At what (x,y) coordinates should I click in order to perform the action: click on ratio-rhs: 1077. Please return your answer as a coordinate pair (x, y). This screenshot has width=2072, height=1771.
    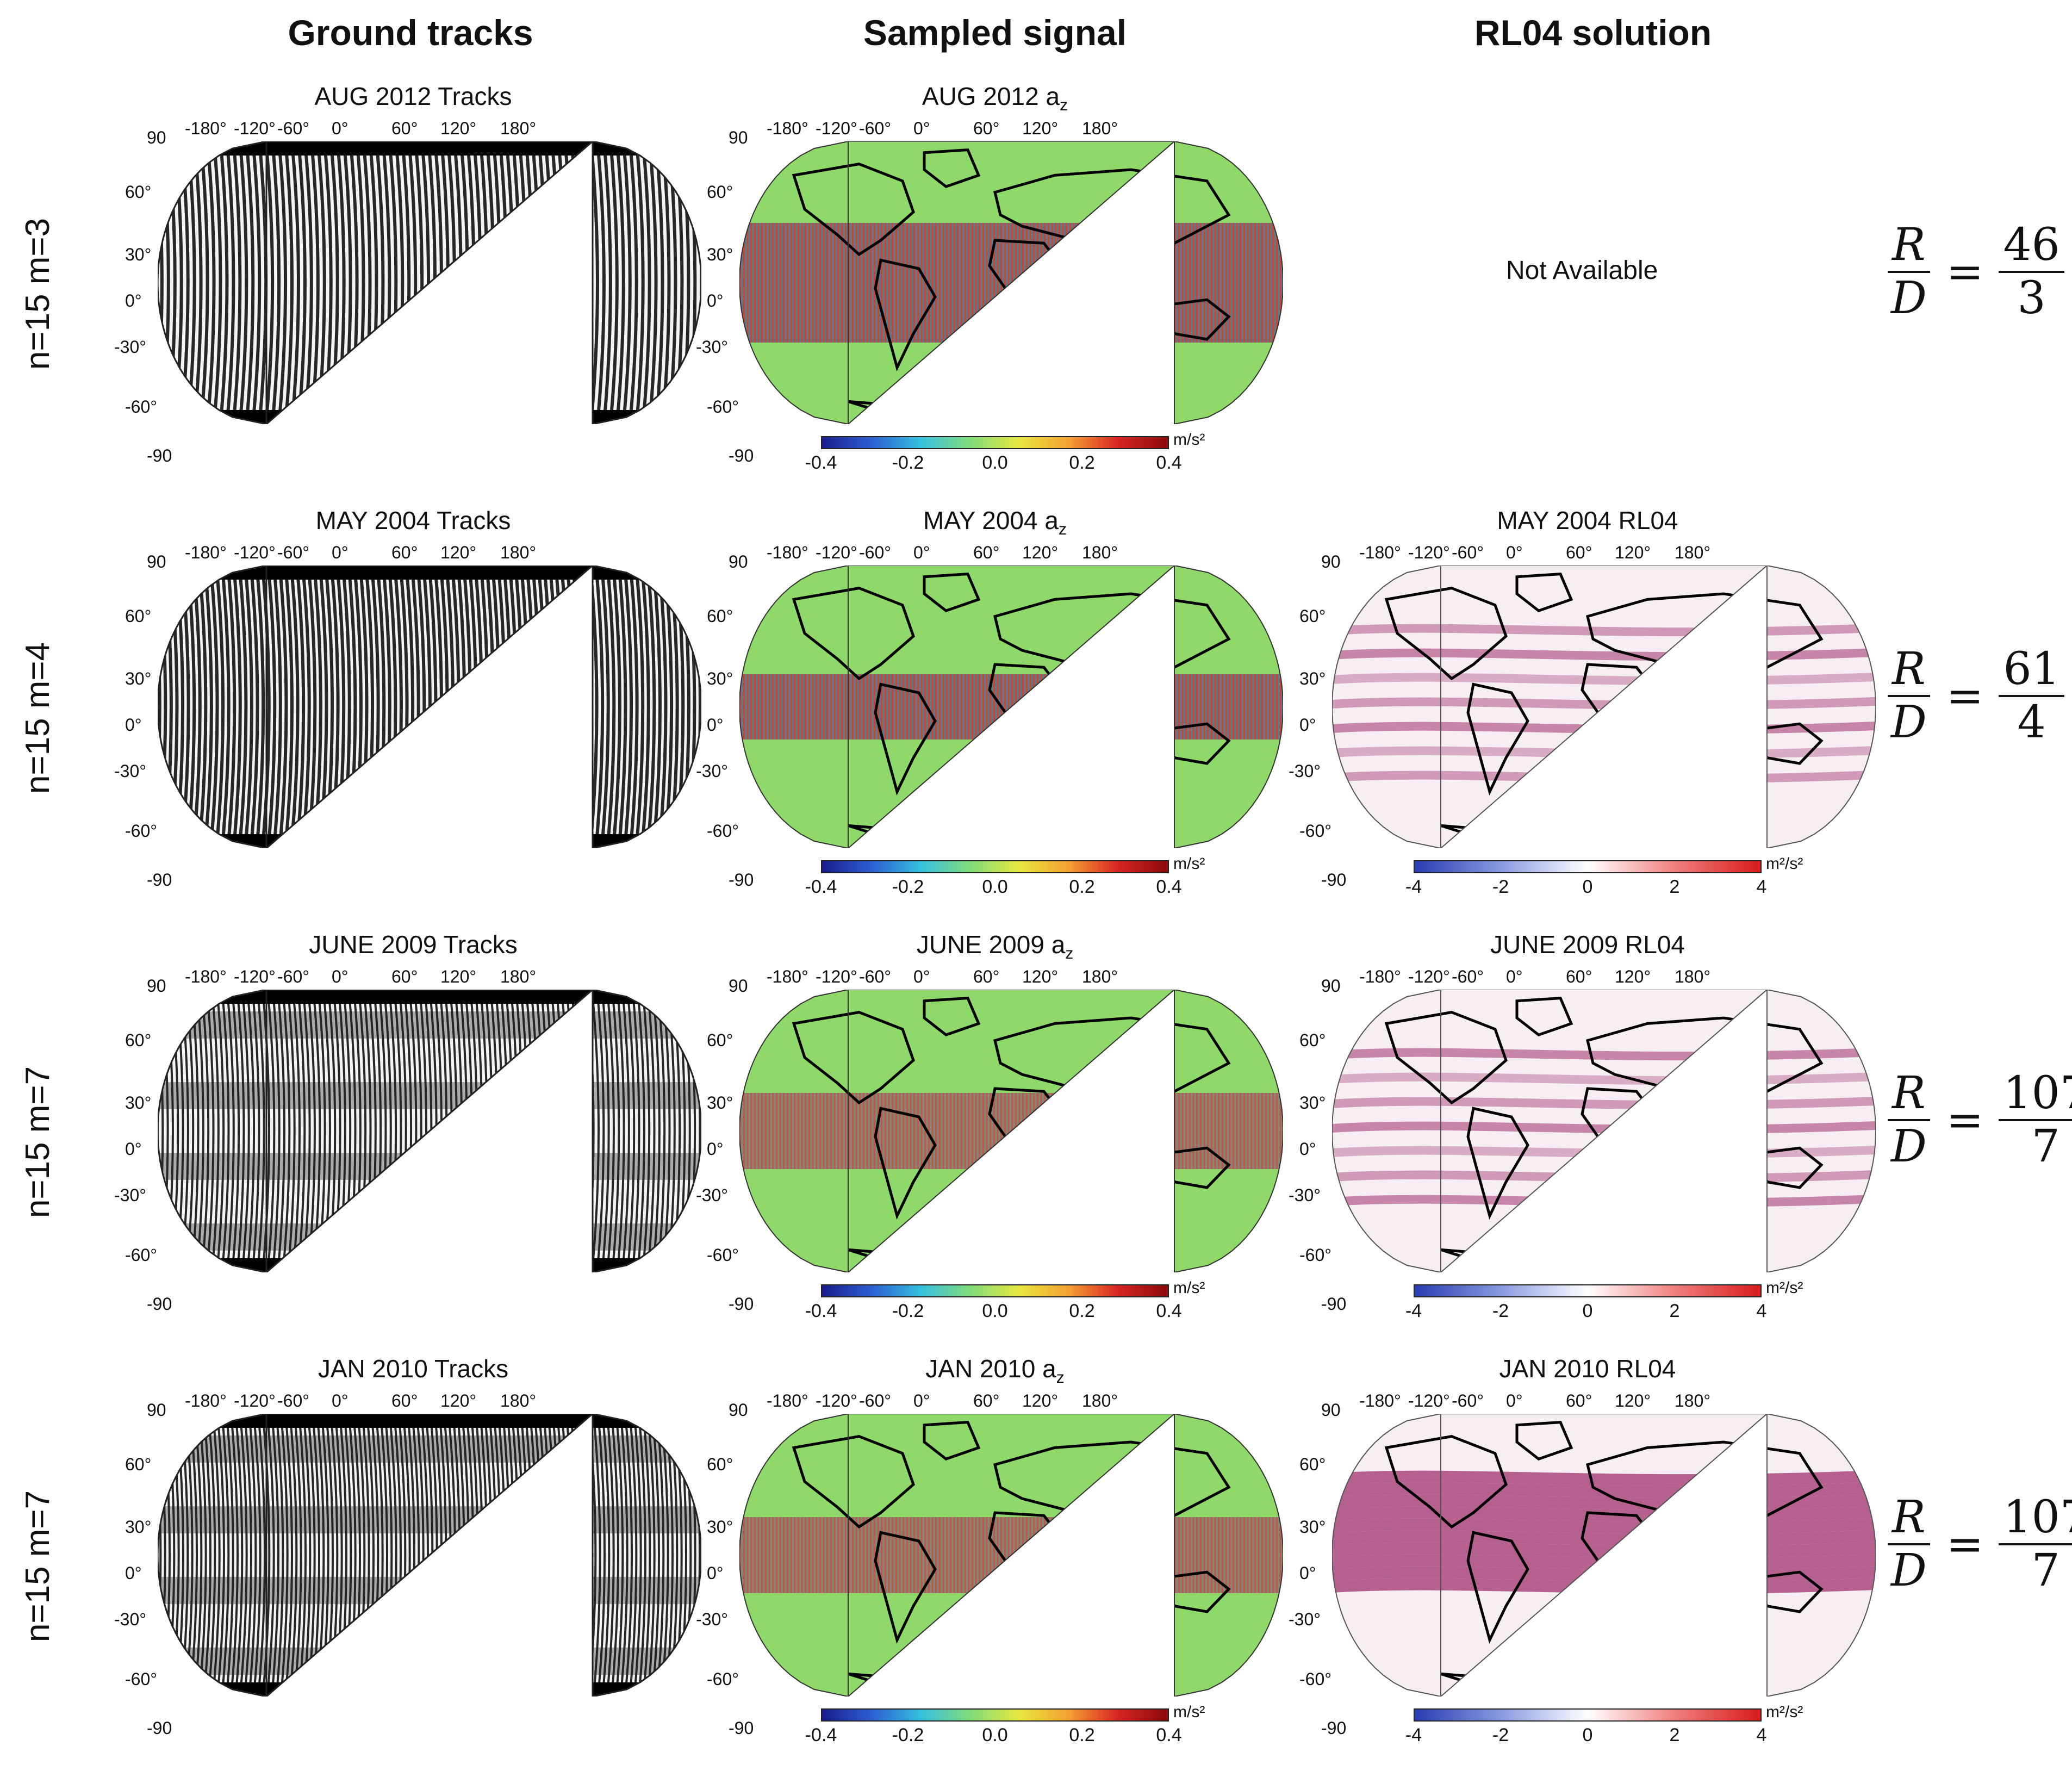
    Looking at the image, I should click on (2035, 1544).